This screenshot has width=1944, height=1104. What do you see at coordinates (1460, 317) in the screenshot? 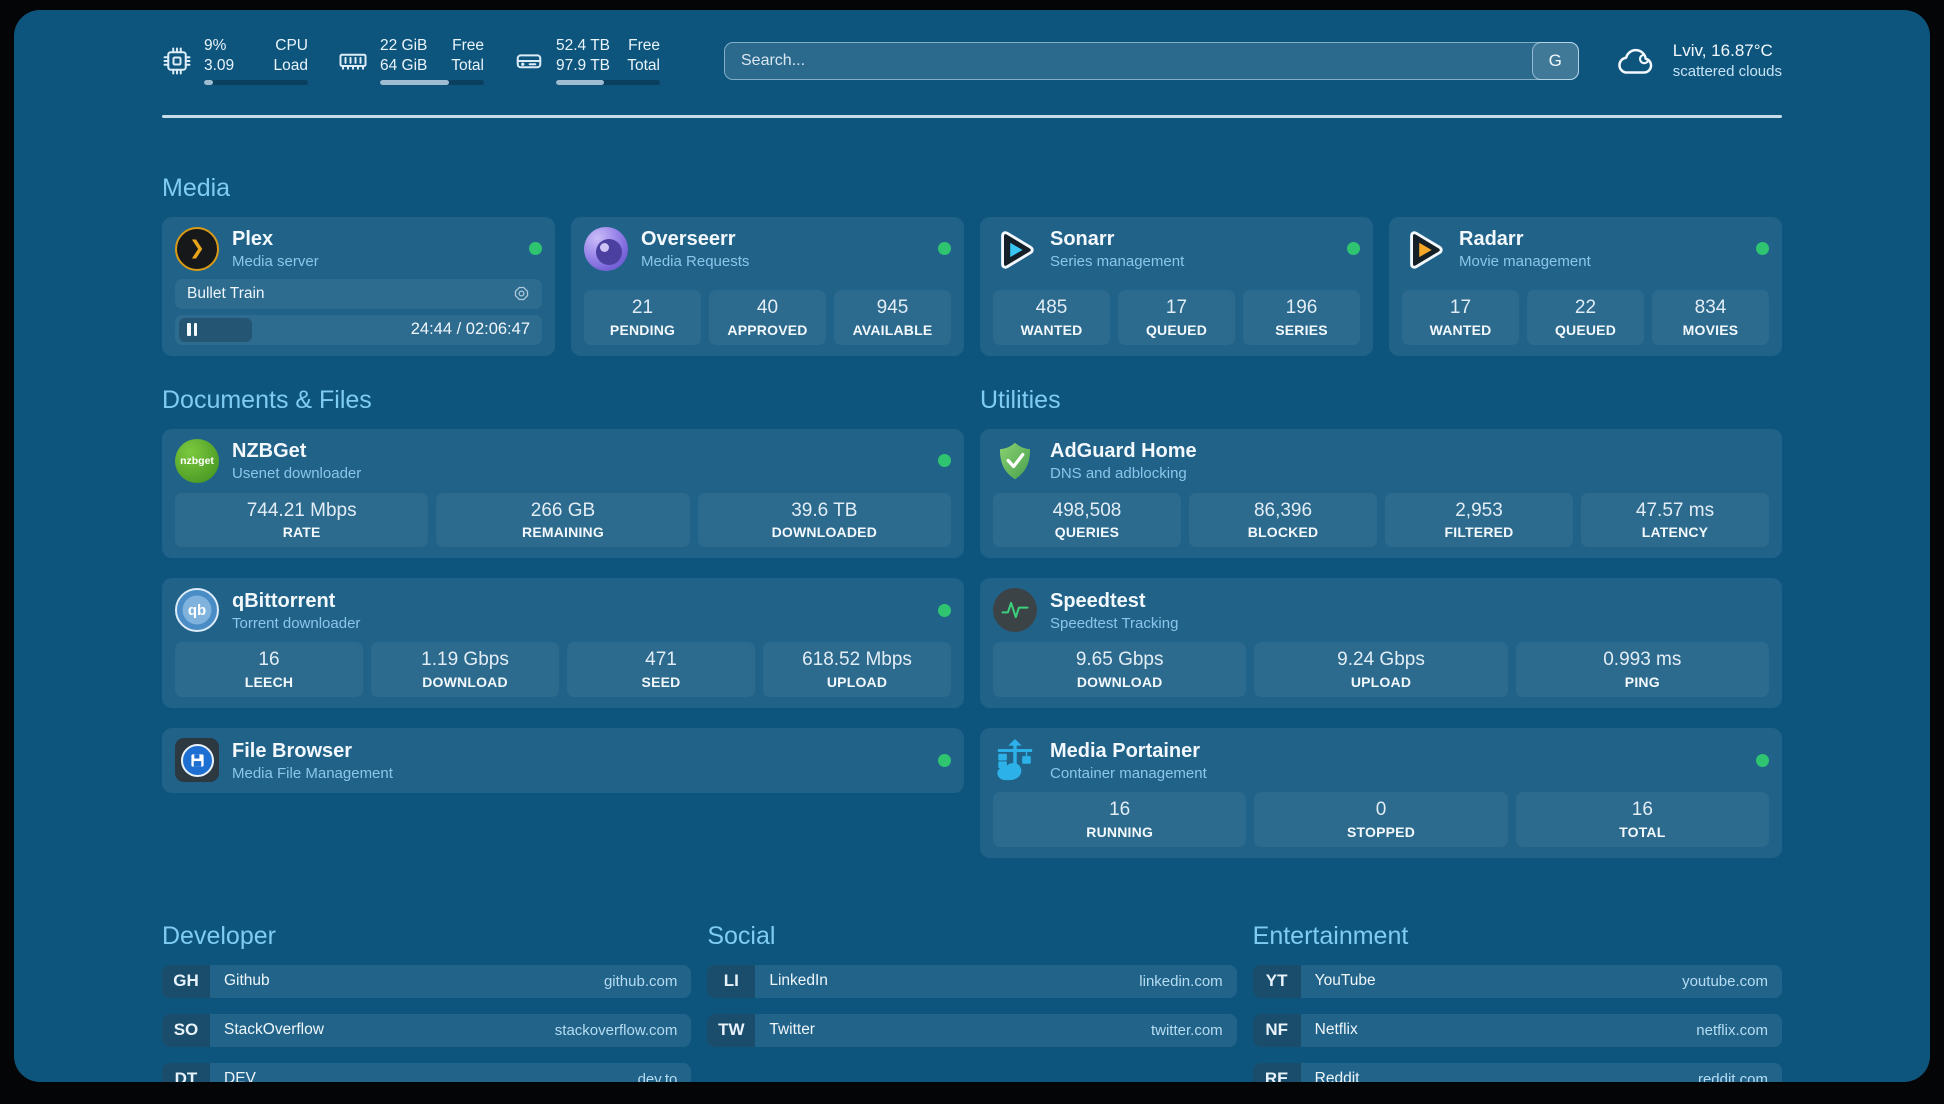
I see `stat-tile: 17 WANTED` at bounding box center [1460, 317].